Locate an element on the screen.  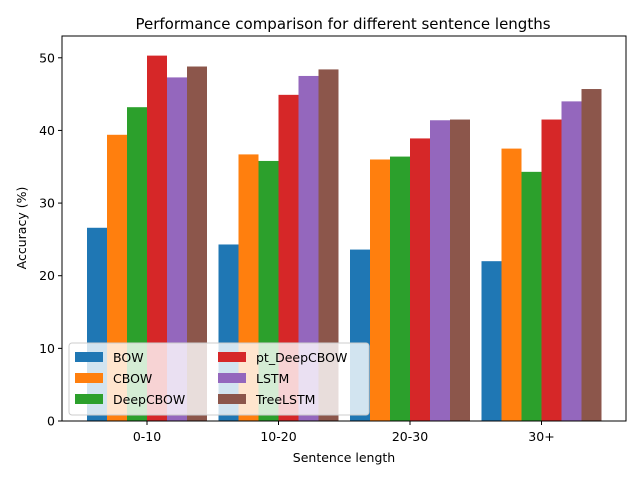
legend-label-cbow: CBOW is located at coordinates (132, 378).